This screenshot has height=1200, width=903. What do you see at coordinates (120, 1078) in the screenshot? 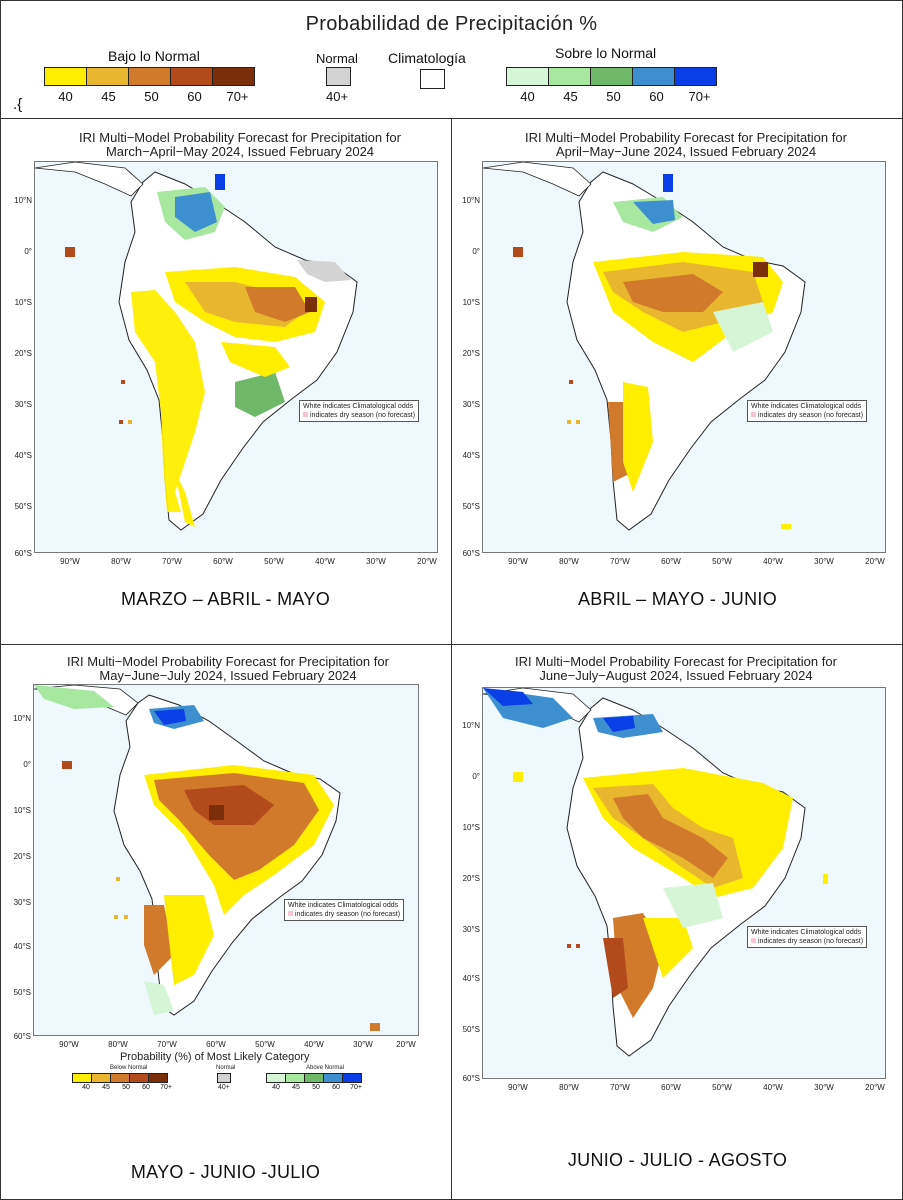
I see `inner-below-swatches` at bounding box center [120, 1078].